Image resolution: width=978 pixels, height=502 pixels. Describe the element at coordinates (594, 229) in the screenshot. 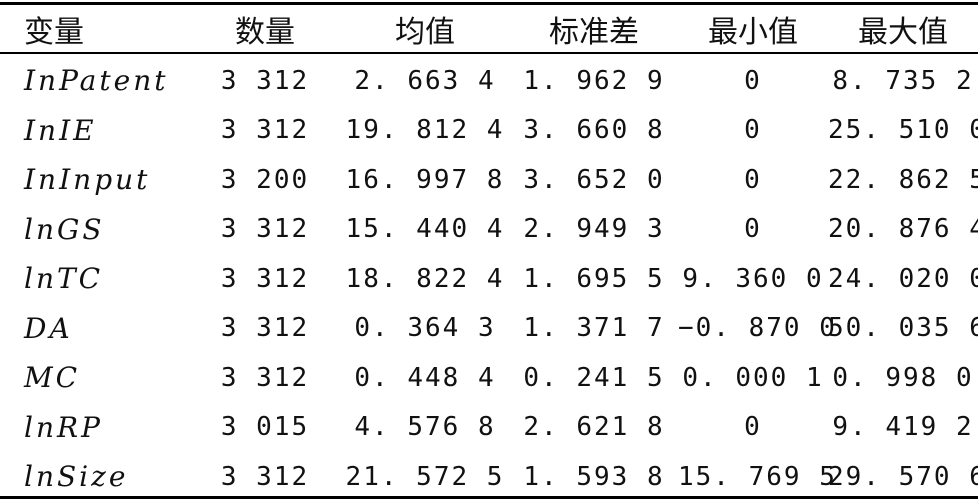

I see `cell-std: 2. 949 3` at that location.